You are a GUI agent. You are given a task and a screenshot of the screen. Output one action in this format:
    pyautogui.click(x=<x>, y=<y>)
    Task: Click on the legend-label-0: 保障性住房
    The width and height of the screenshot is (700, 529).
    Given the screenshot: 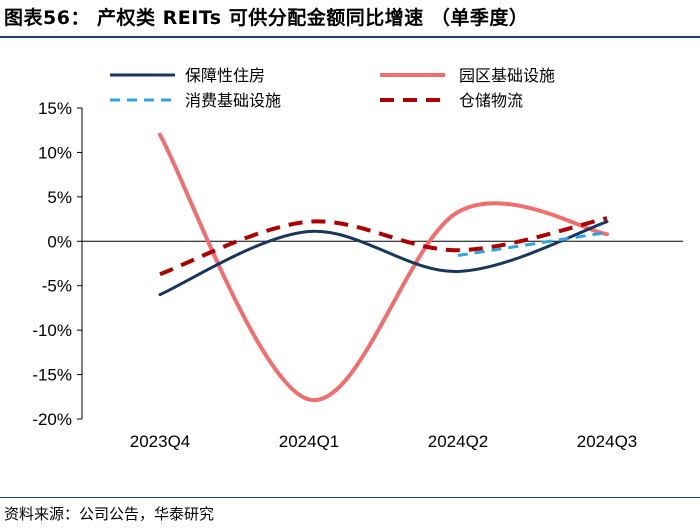 What is the action you would take?
    pyautogui.click(x=225, y=75)
    